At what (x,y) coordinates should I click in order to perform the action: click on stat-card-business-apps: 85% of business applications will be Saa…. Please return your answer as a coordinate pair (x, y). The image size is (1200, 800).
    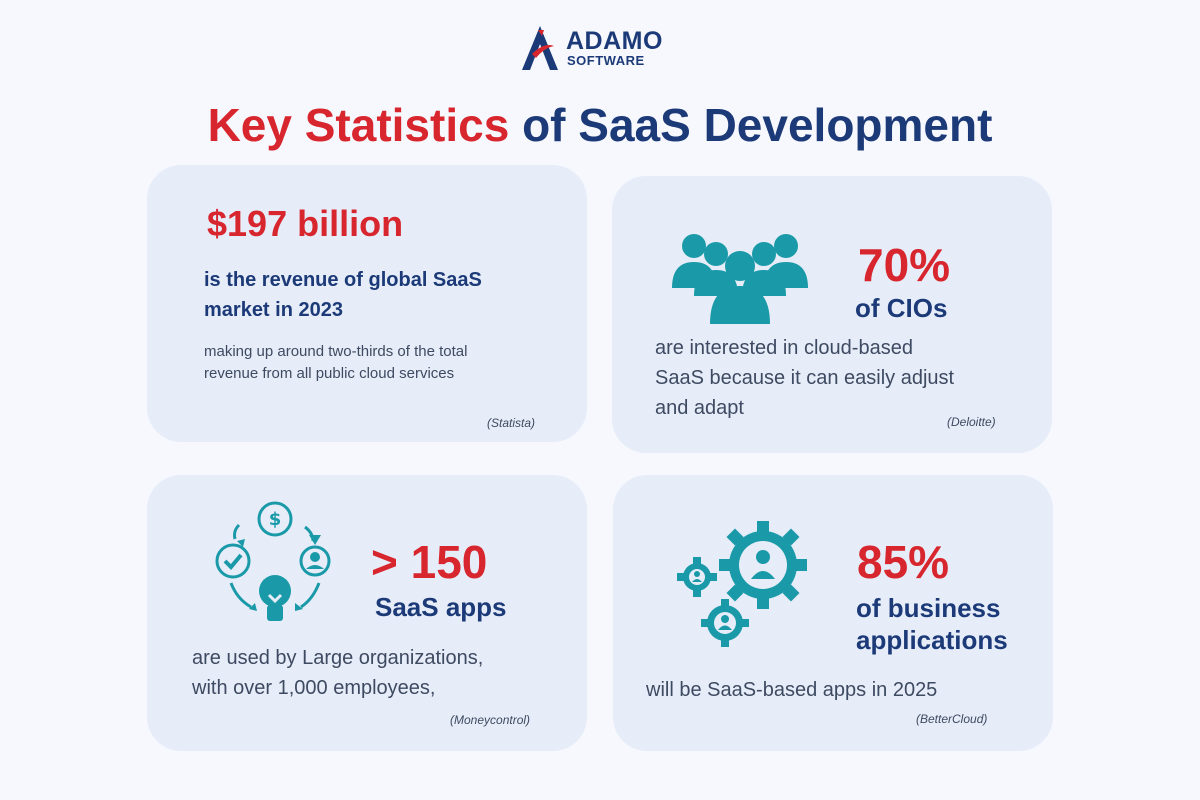
    Looking at the image, I should click on (833, 613).